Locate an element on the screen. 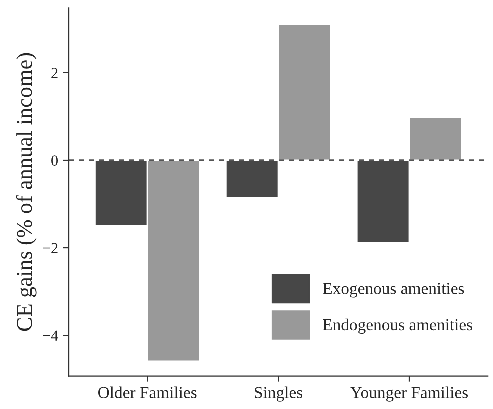 Image resolution: width=493 pixels, height=409 pixels. y-tick-label: 0 is located at coordinates (55, 161).